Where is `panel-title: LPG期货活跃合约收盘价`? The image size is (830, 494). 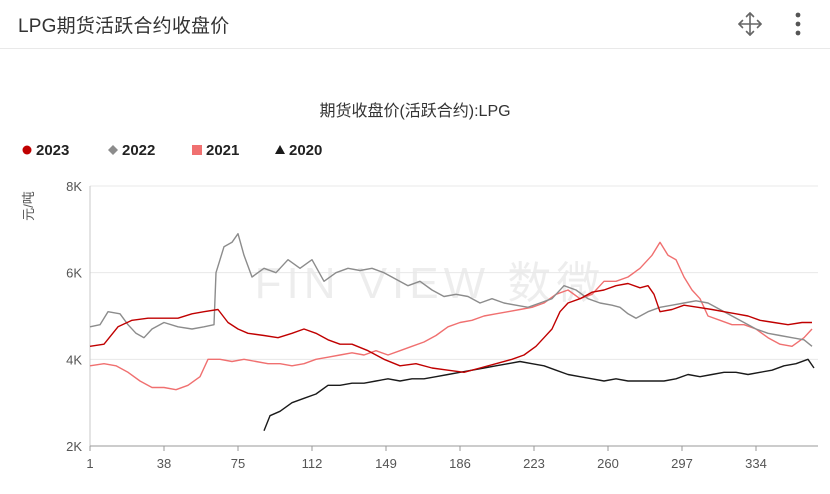
panel-title: LPG期货活跃合约收盘价 is located at coordinates (124, 26).